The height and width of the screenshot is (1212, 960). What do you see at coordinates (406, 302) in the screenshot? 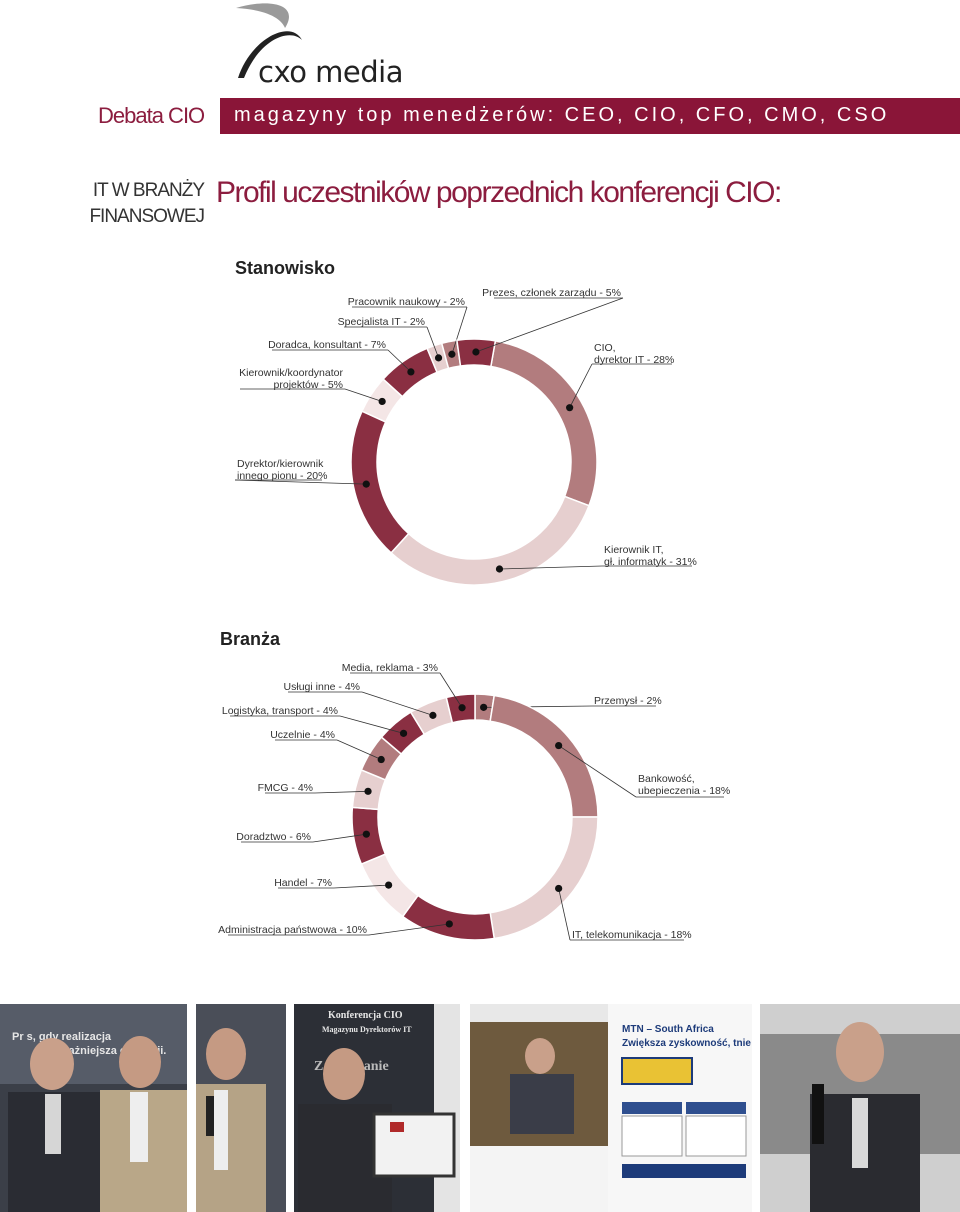
I see `slice-label: Pracownik naukowy - 2%` at bounding box center [406, 302].